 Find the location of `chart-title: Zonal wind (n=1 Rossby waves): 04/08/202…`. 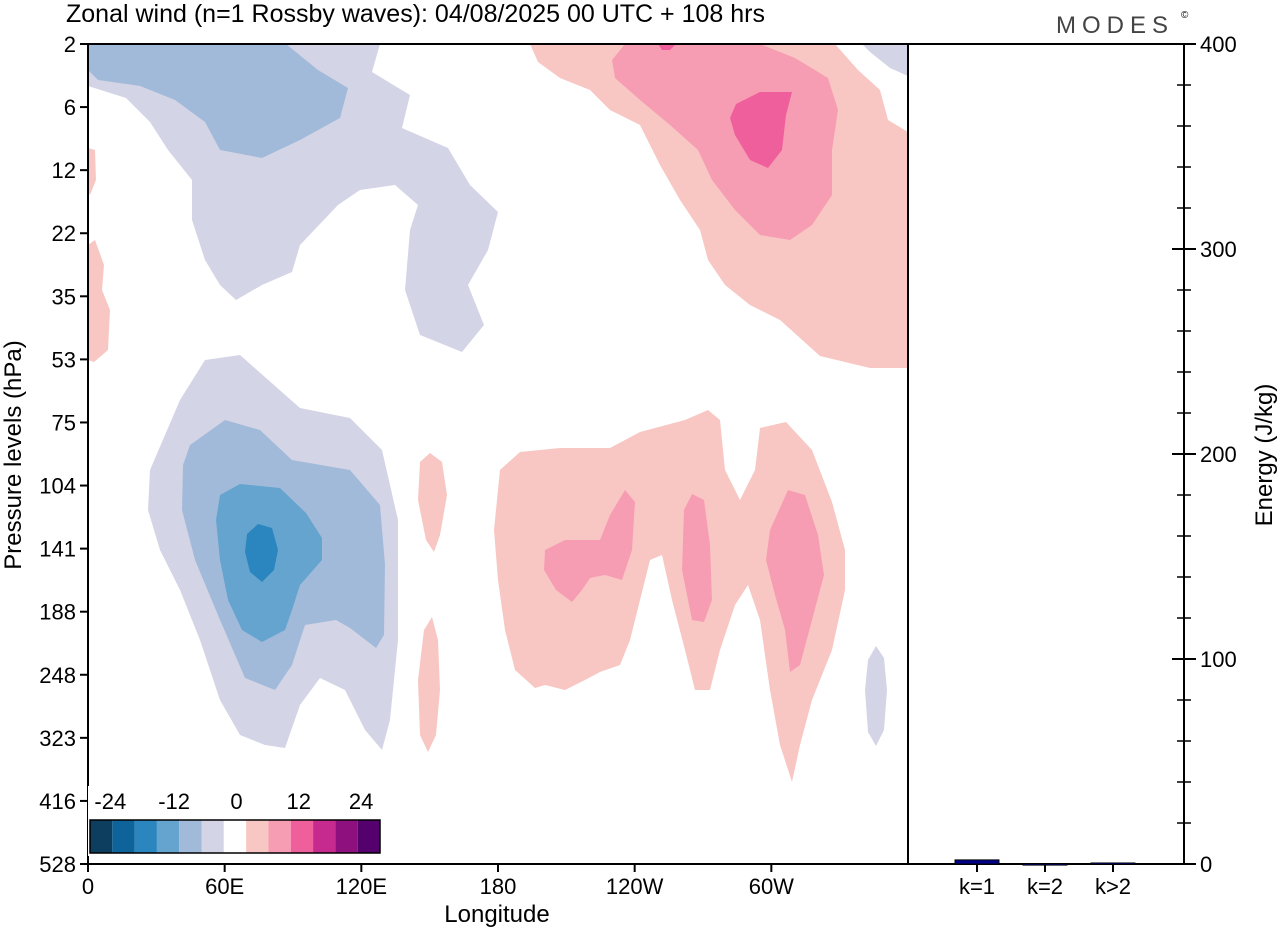

chart-title: Zonal wind (n=1 Rossby waves): 04/08/202… is located at coordinates (415, 14).